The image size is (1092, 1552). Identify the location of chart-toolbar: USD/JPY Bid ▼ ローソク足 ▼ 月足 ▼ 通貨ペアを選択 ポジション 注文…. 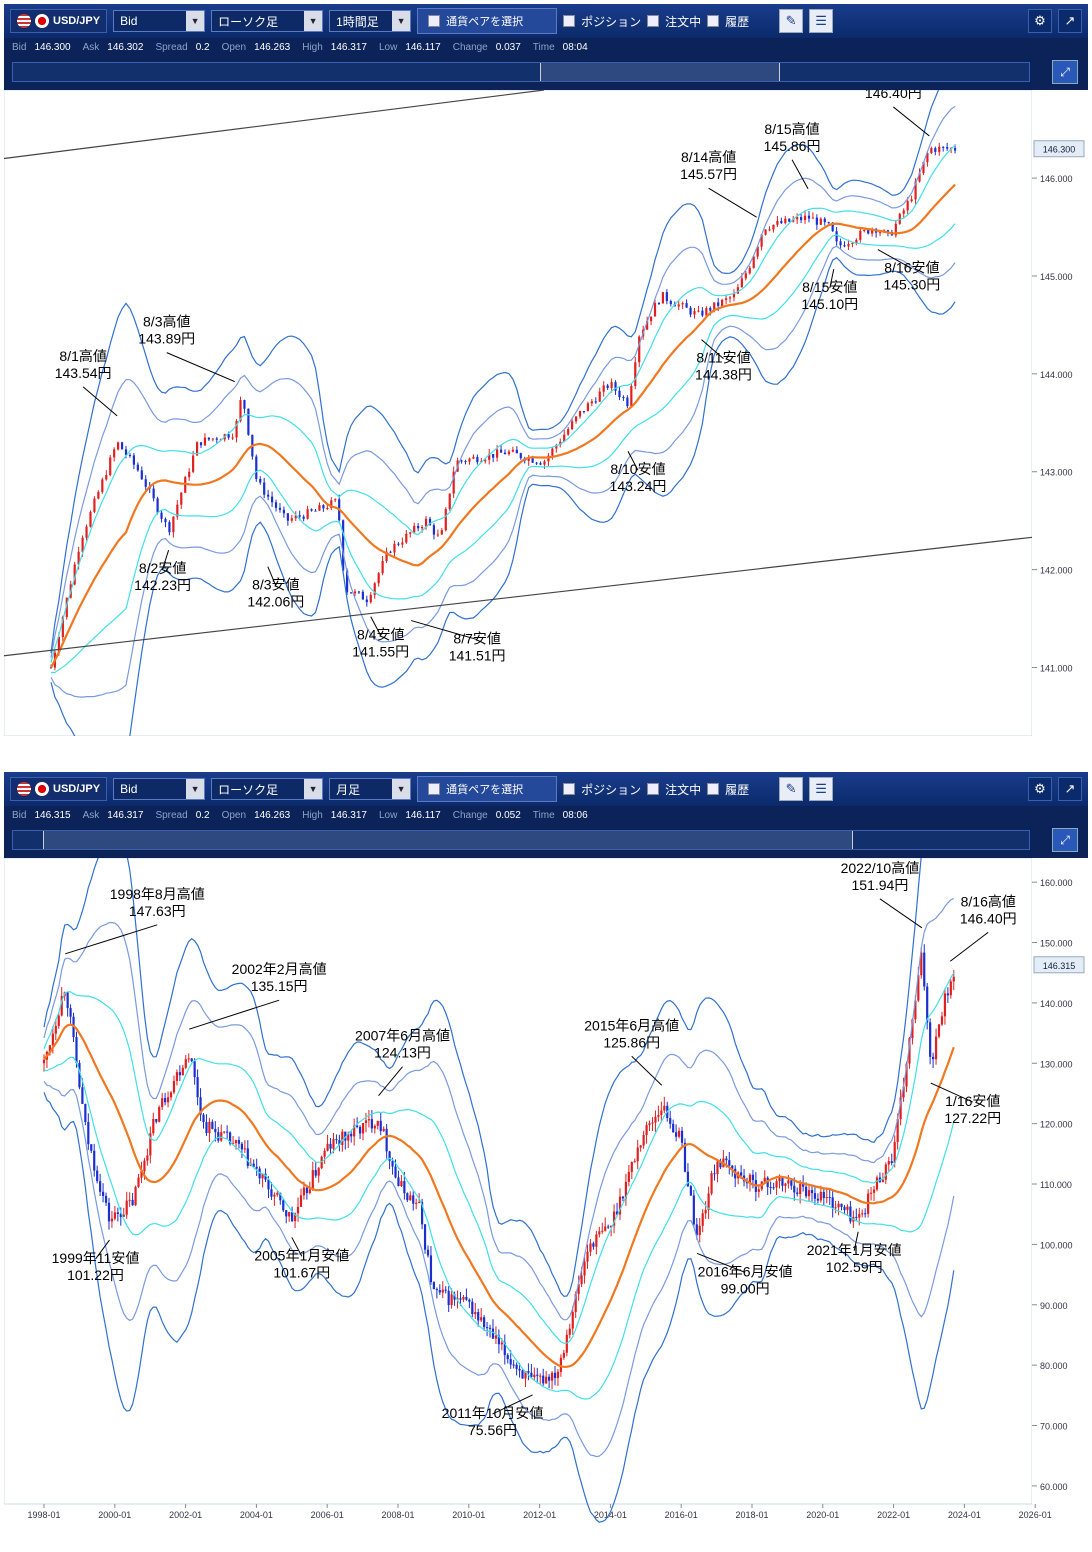
(546, 789).